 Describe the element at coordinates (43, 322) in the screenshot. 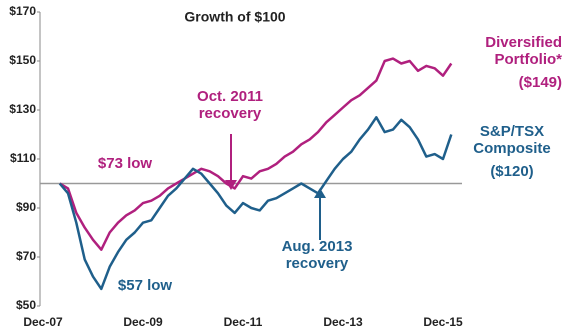

I see `x-tick-label: Dec-07` at that location.